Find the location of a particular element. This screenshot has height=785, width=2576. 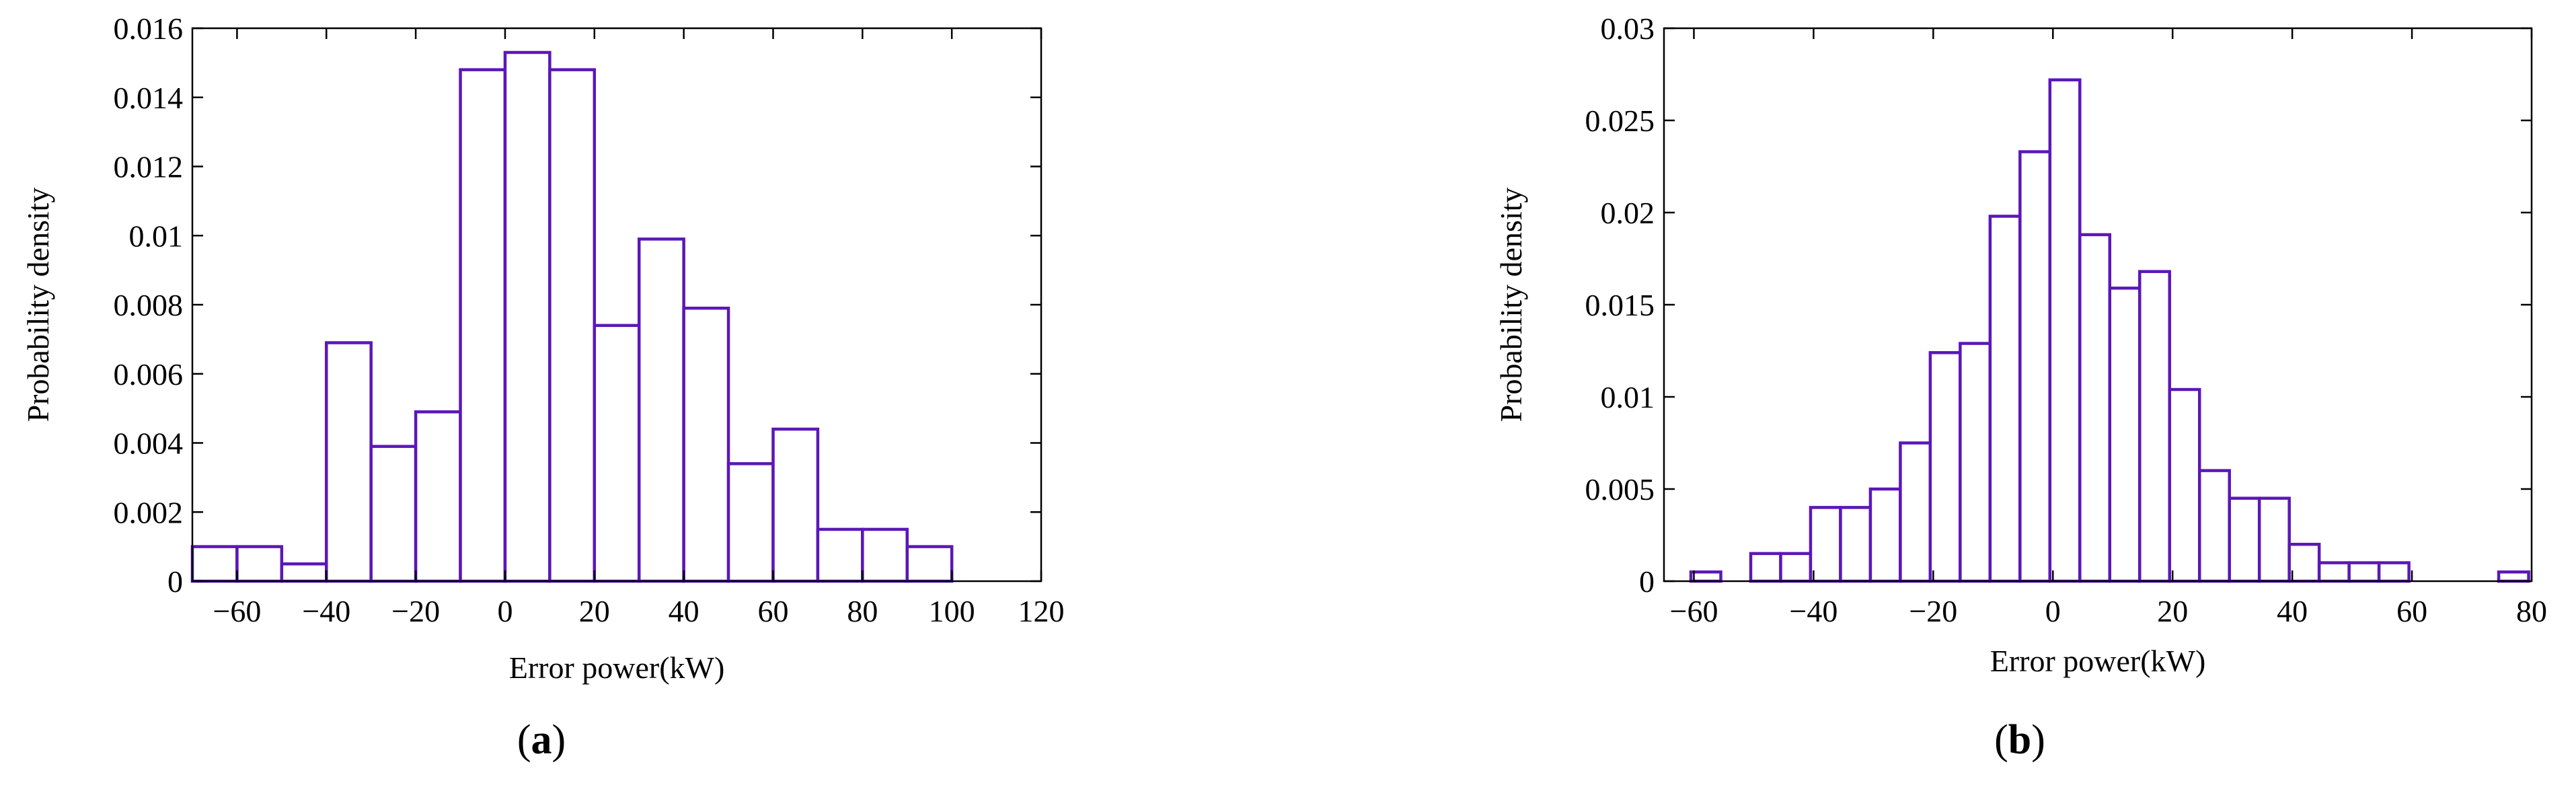

y-tick-label: 0.016 is located at coordinates (149, 28).